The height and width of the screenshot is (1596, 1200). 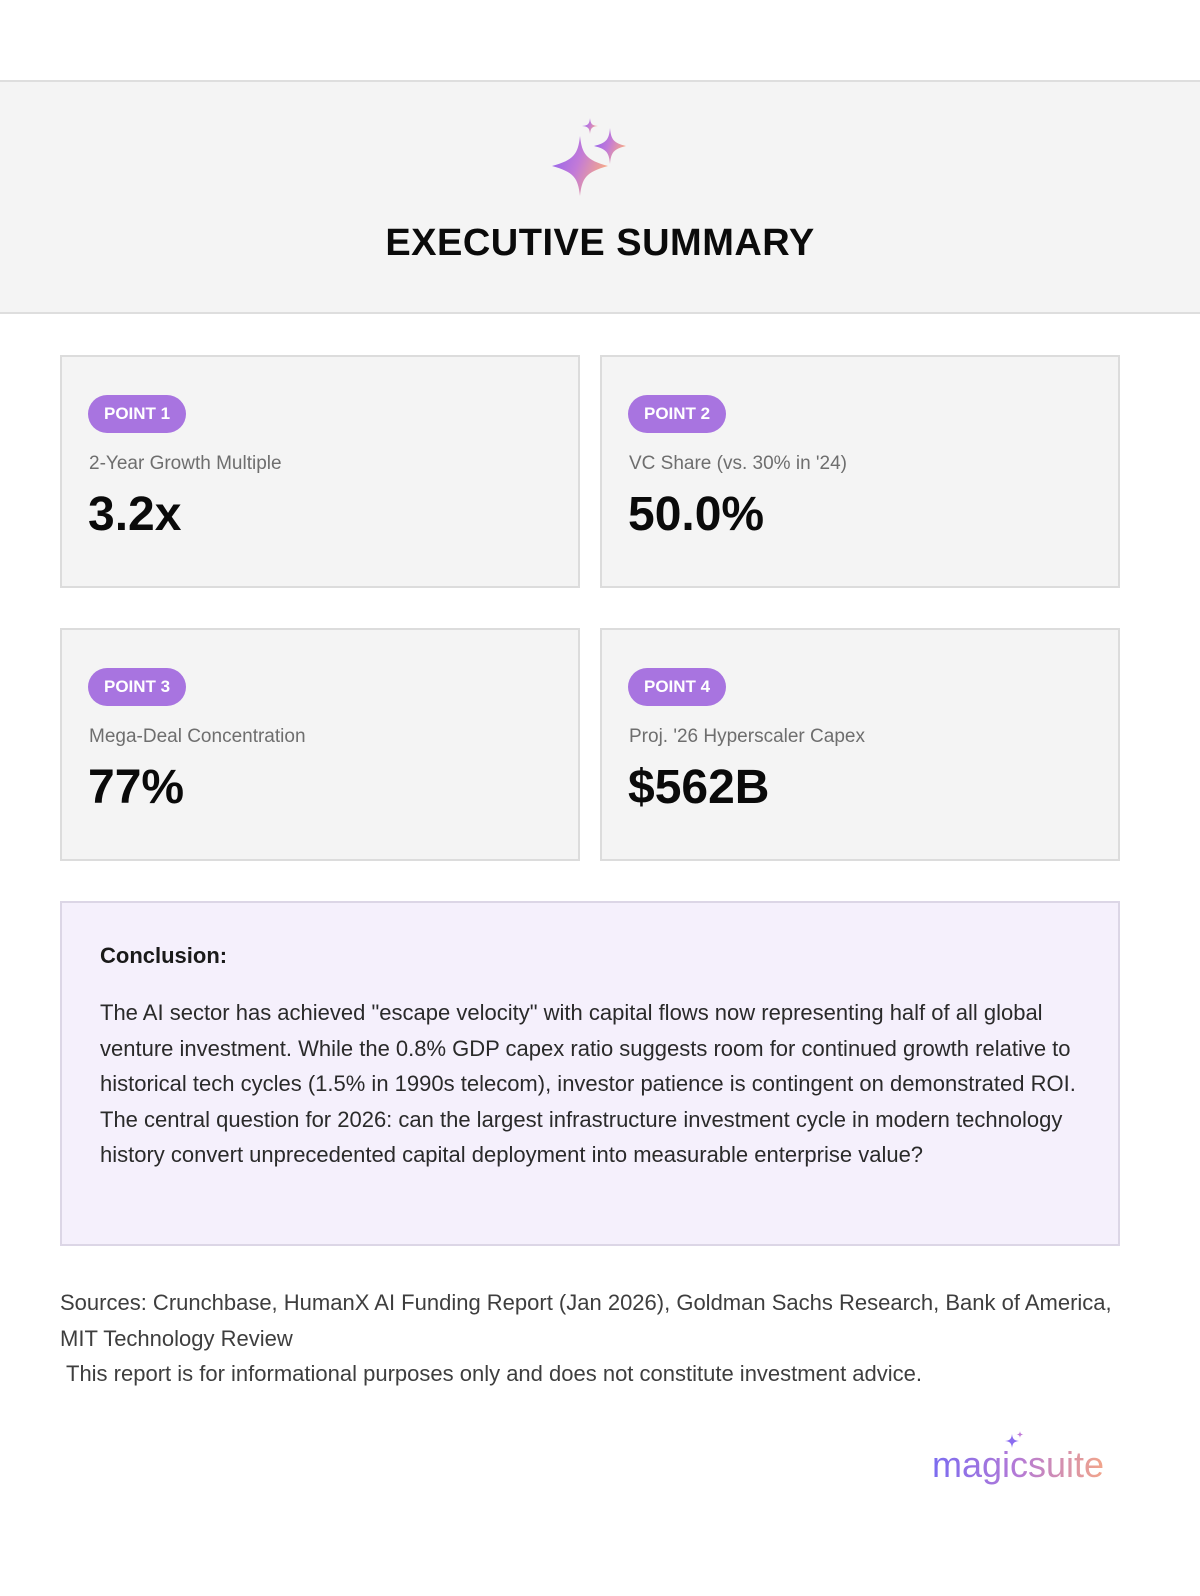 I want to click on point-badge: POINT 2, so click(x=677, y=414).